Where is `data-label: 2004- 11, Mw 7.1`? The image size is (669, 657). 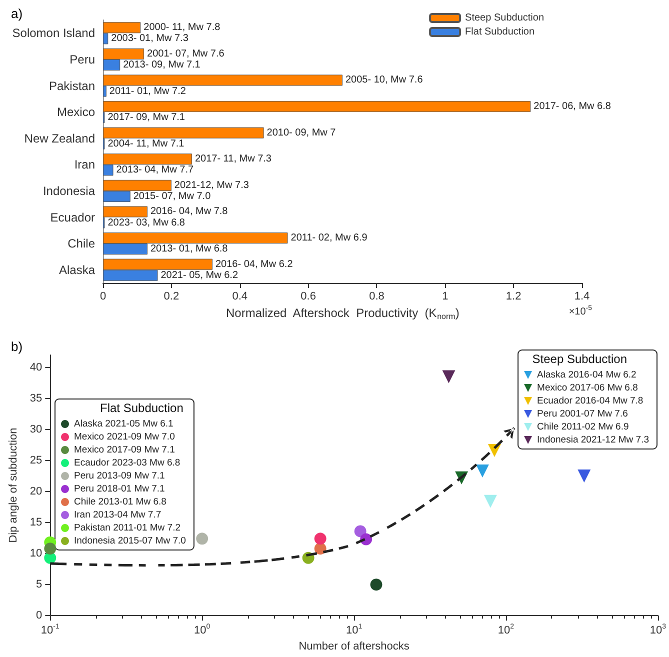
data-label: 2004- 11, Mw 7.1 is located at coordinates (146, 144).